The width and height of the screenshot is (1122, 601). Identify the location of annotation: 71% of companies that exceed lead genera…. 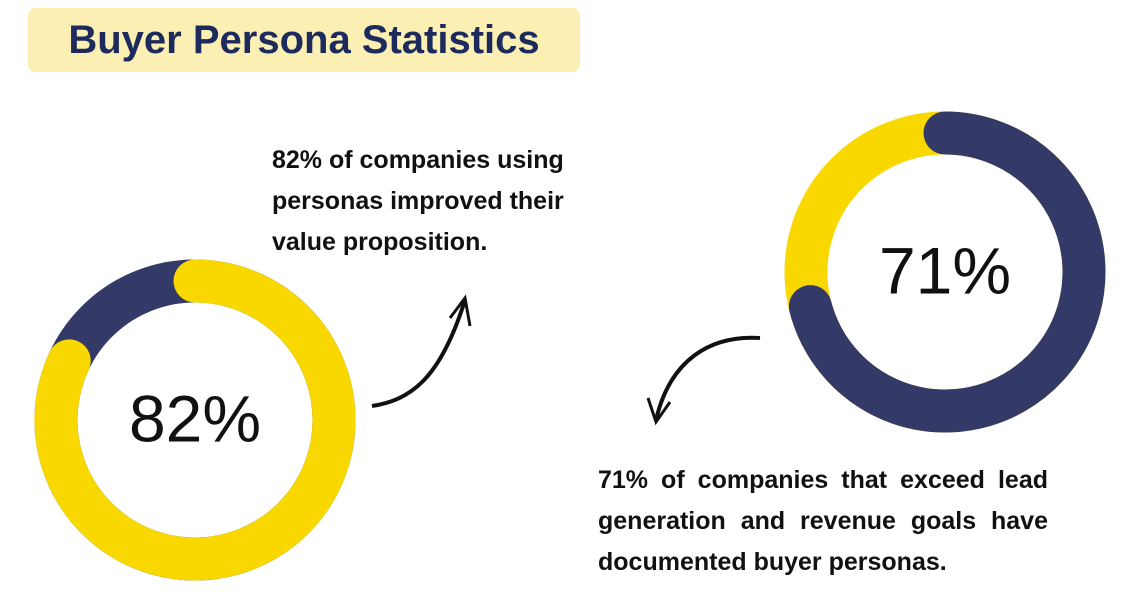
(823, 521).